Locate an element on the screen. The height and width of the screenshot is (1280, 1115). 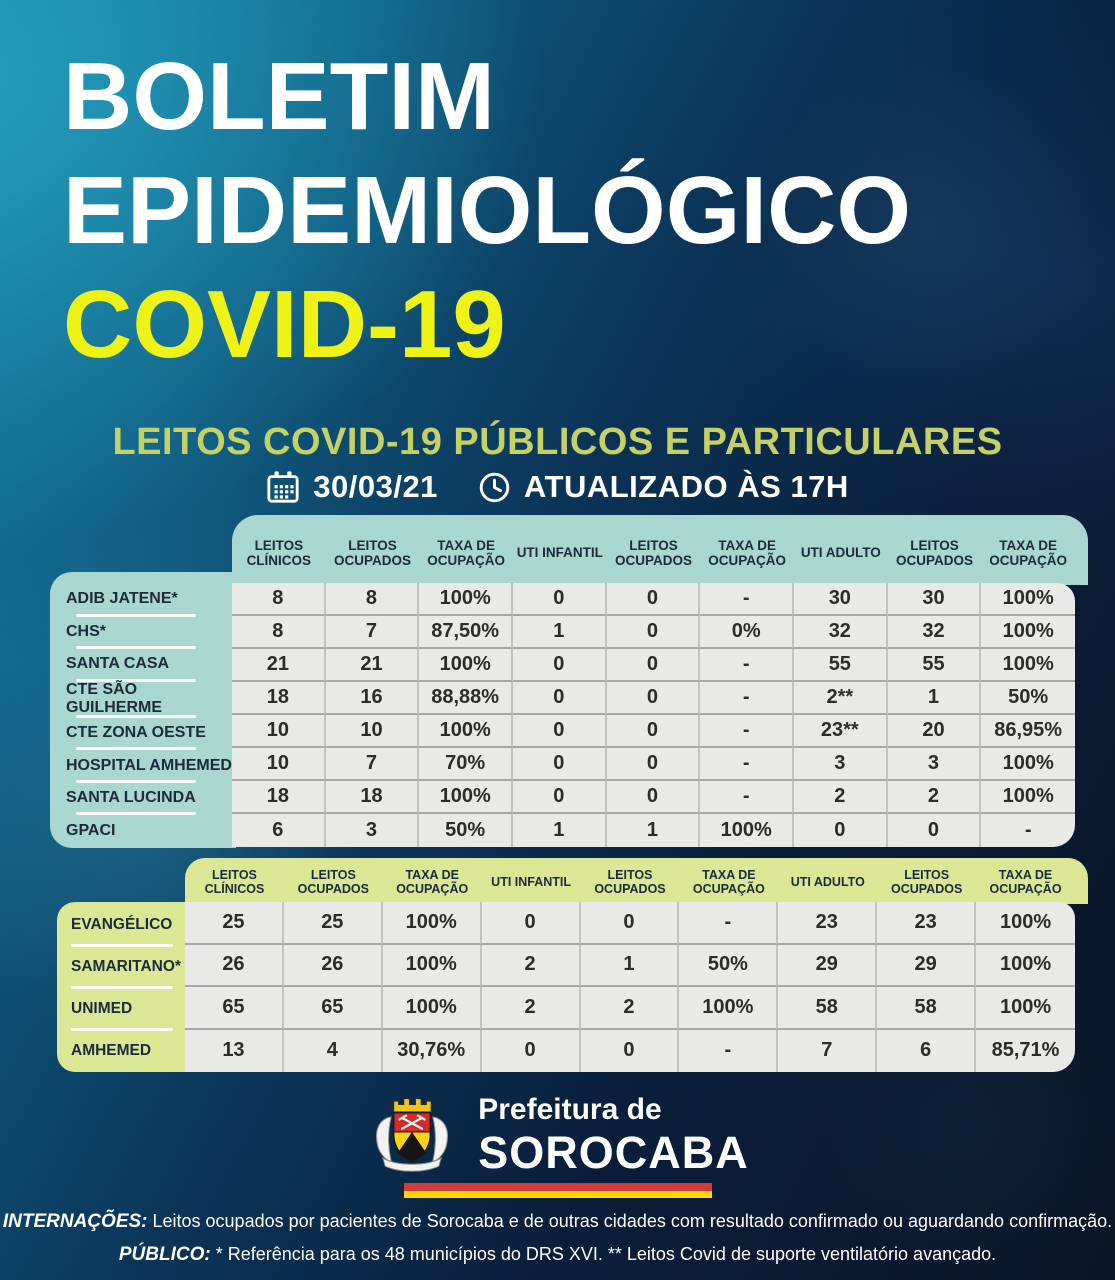
data-cell: 88,88% is located at coordinates (466, 698).